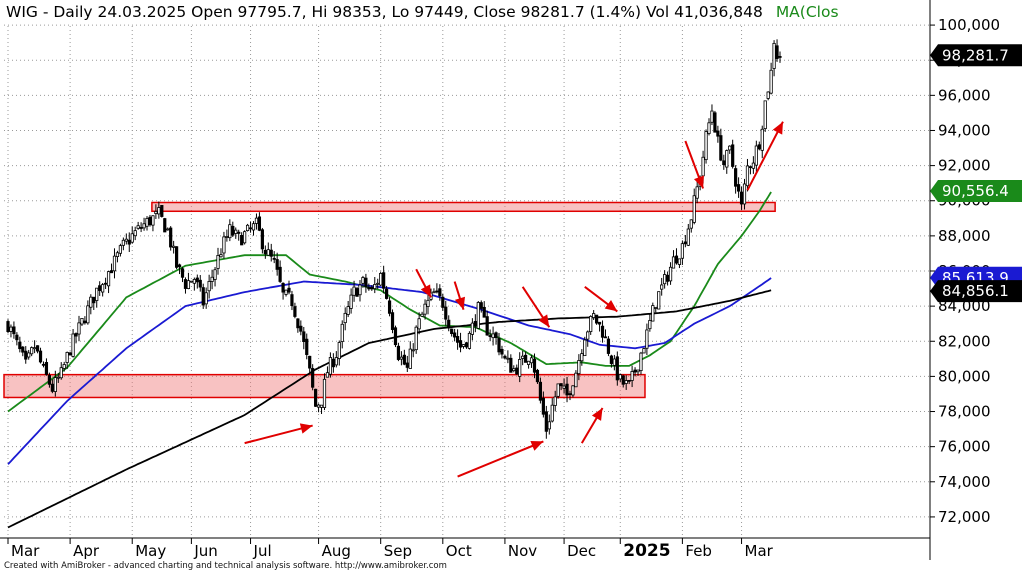 The width and height of the screenshot is (1022, 572). I want to click on ma-value-tag: 90,556.4, so click(976, 190).